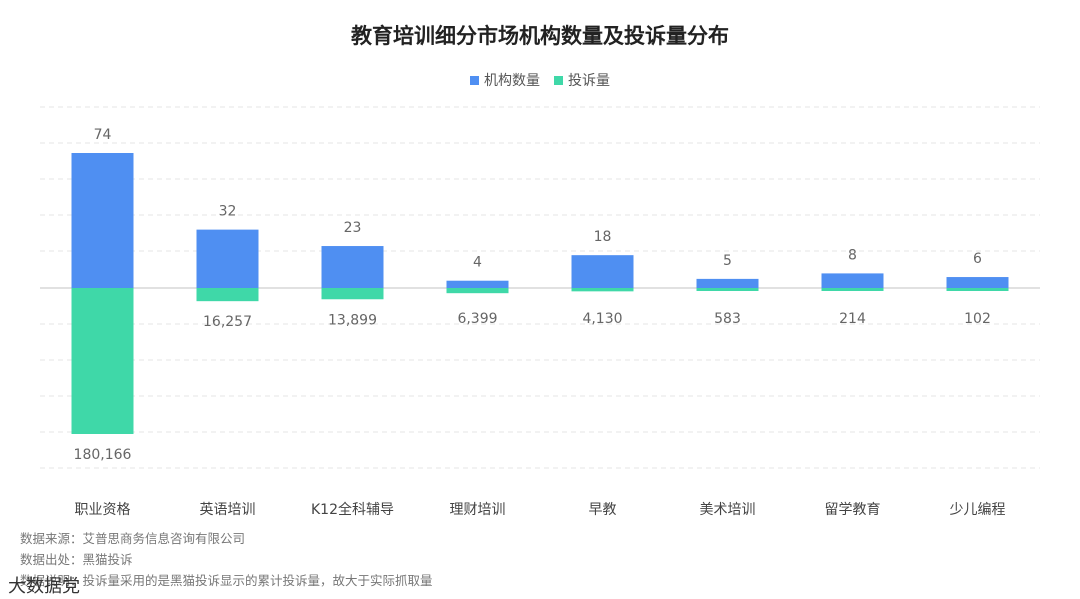  Describe the element at coordinates (602, 319) in the screenshot. I see `data-label-complaints: 4,130` at that location.